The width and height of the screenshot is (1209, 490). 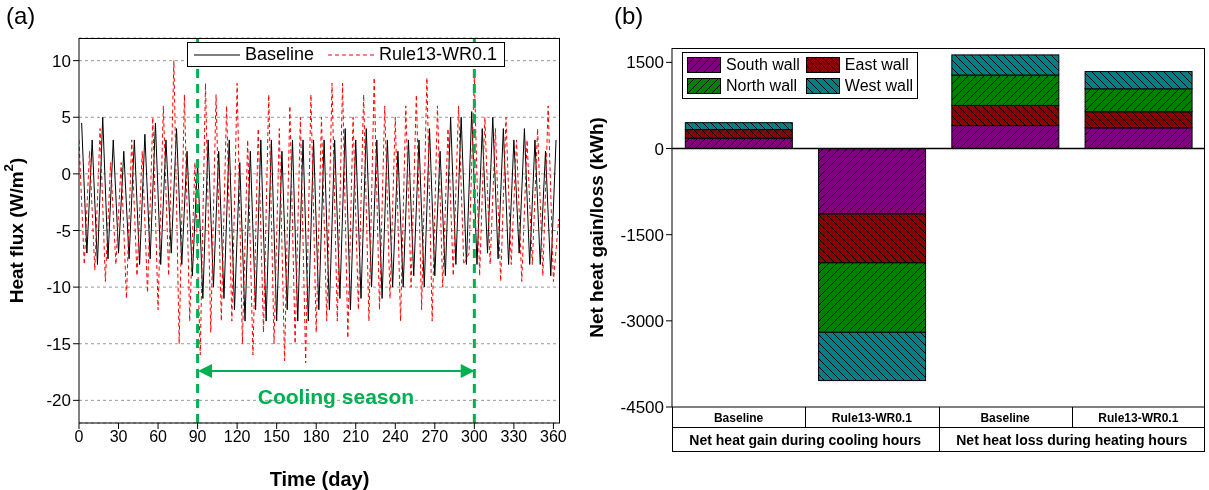 I want to click on y-tick-label: -4500, so click(x=642, y=408).